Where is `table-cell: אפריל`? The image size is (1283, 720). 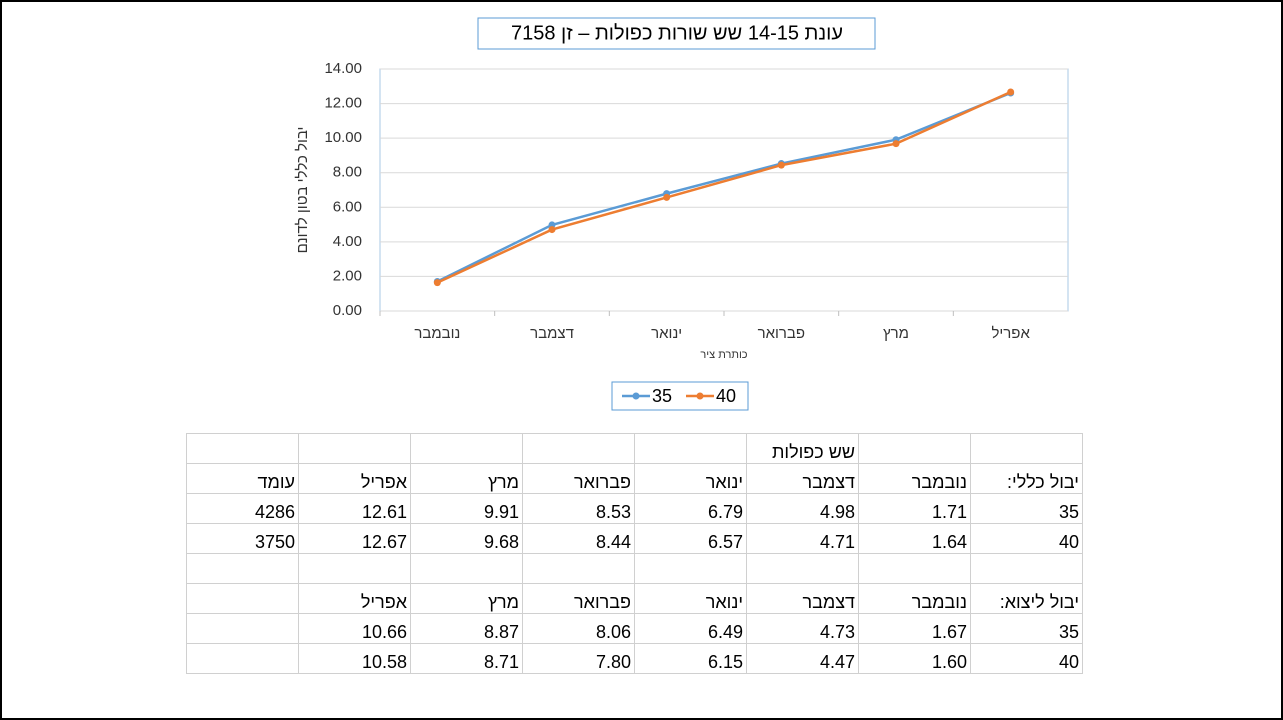
table-cell: אפריל is located at coordinates (354, 478).